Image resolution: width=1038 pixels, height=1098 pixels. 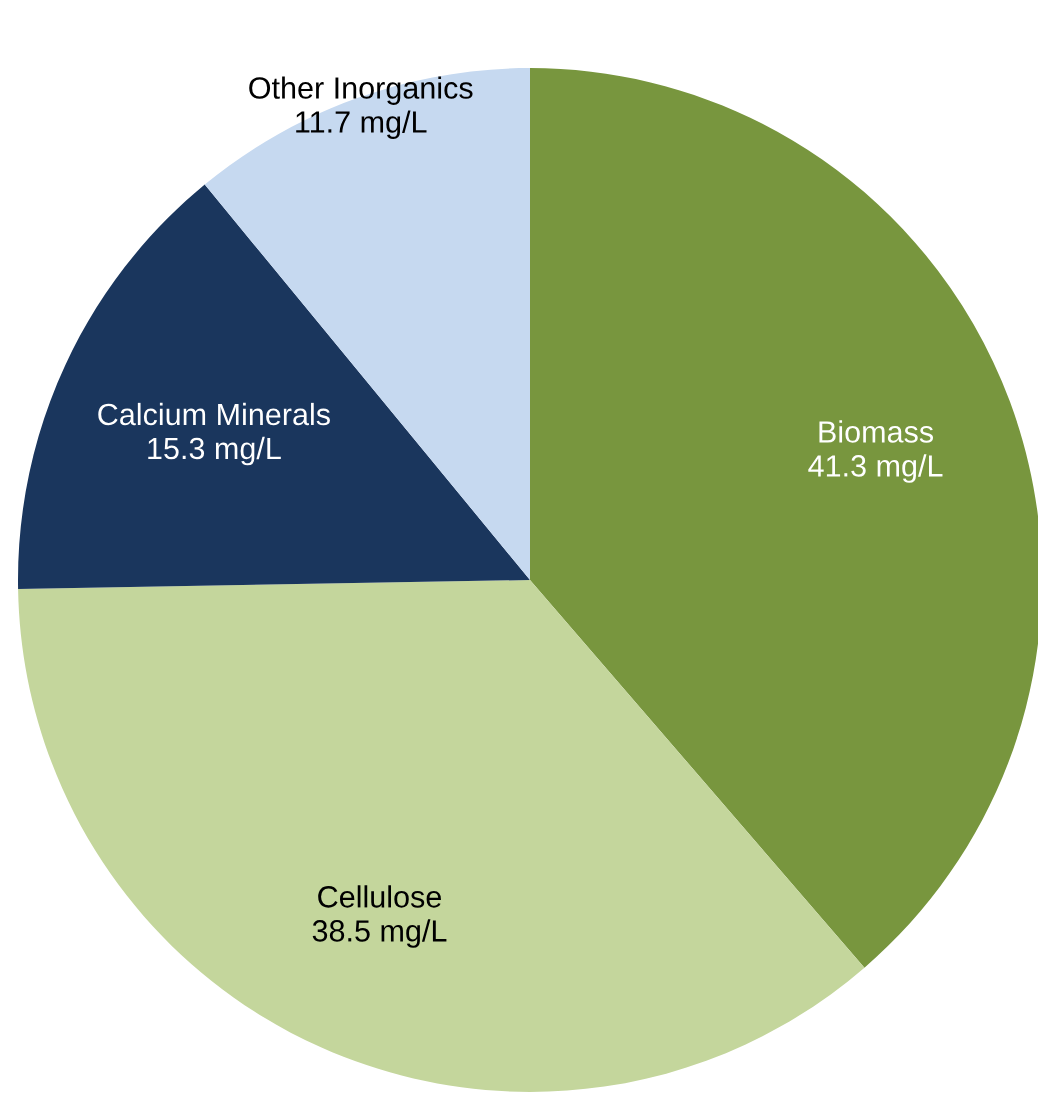 I want to click on data-label: 11.7 mg/L, so click(x=361, y=124).